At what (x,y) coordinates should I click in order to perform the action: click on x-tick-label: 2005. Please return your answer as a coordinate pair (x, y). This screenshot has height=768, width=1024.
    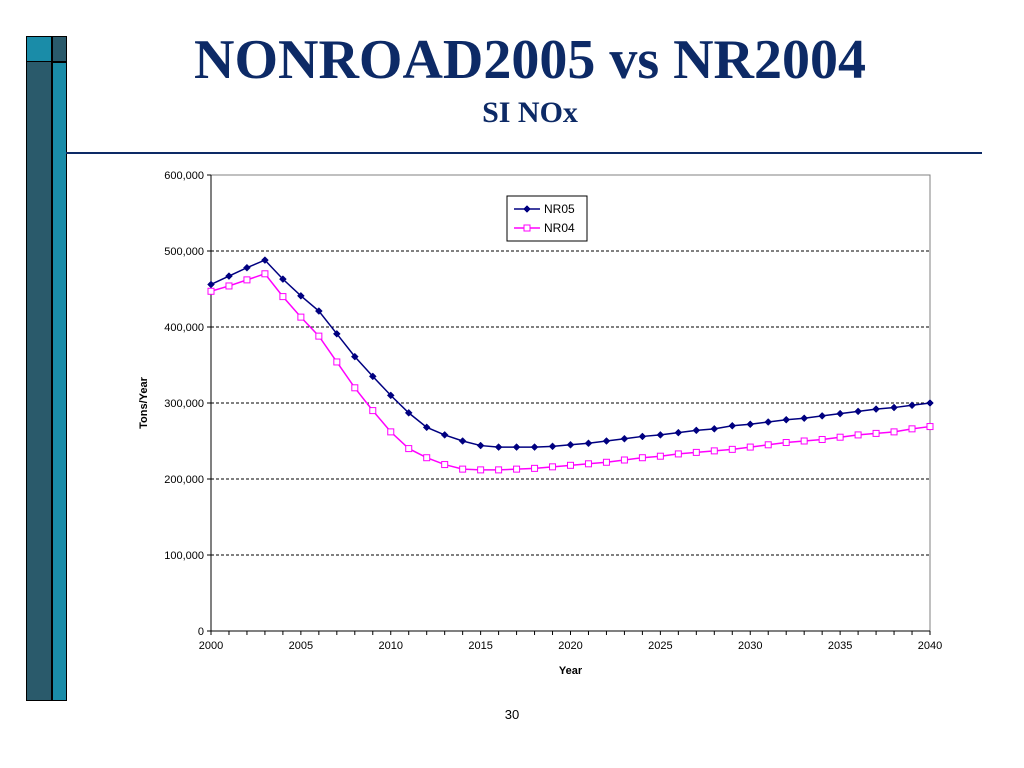
    Looking at the image, I should click on (301, 646).